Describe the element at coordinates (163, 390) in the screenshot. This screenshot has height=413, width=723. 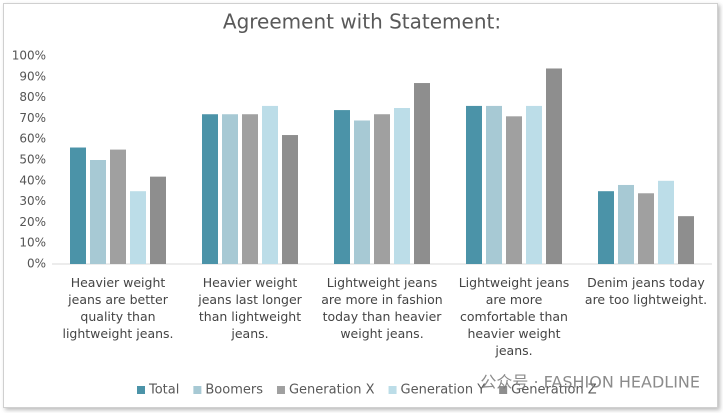
I see `legend-label: Total` at that location.